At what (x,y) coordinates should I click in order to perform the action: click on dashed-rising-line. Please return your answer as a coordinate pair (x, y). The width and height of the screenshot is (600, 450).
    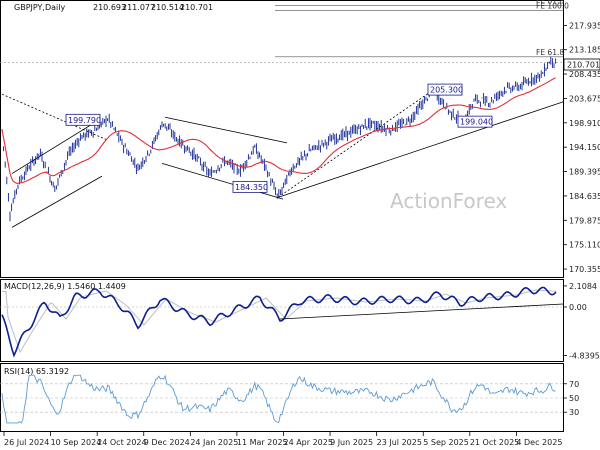
    Looking at the image, I should click on (355, 143).